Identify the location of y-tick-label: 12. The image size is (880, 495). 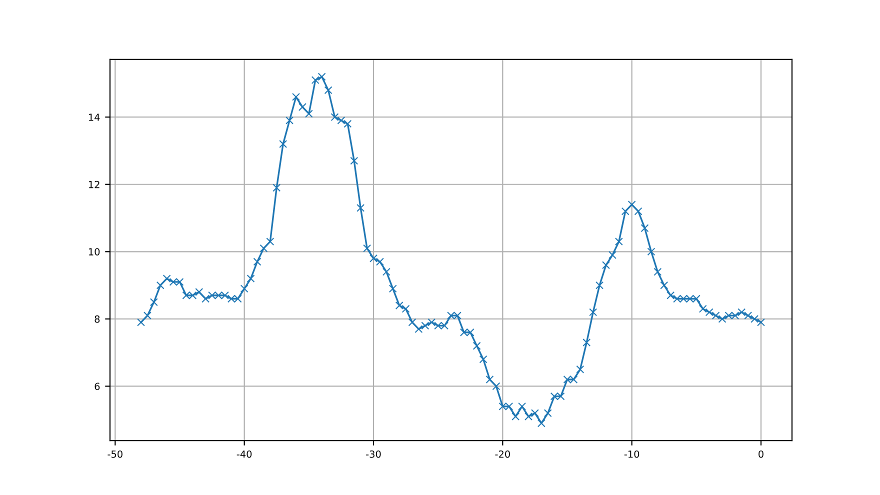
(94, 184).